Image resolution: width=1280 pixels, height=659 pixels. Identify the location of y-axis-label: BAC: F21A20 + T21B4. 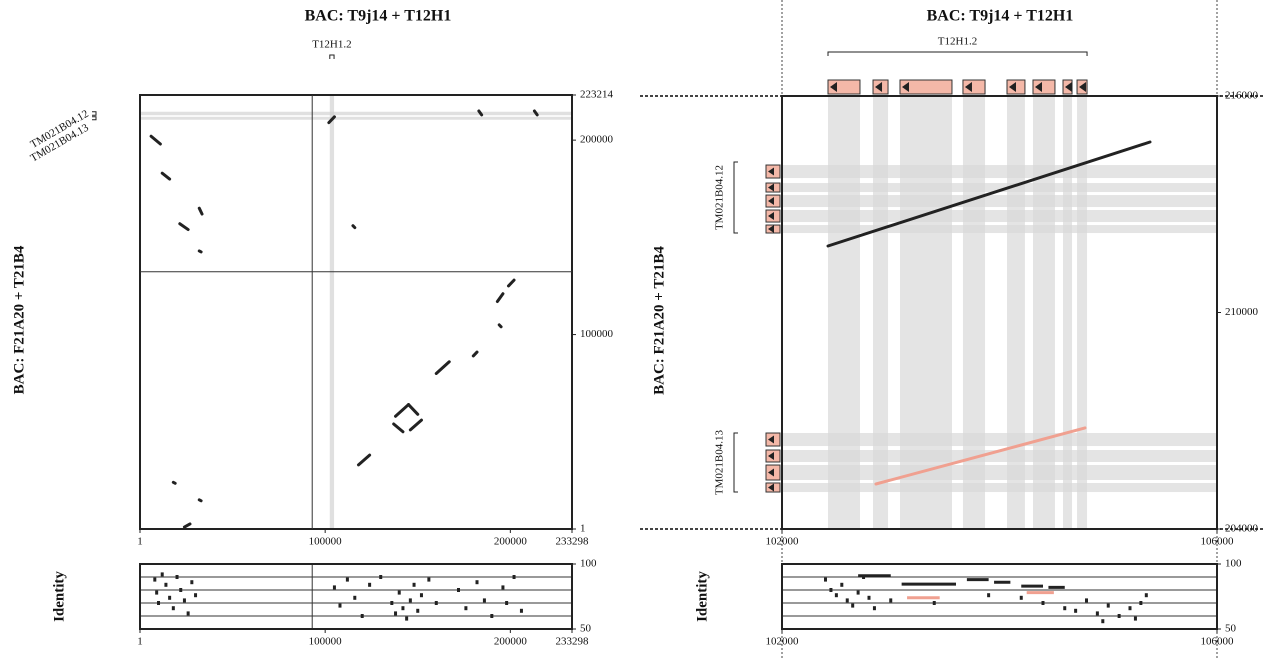
(19, 319).